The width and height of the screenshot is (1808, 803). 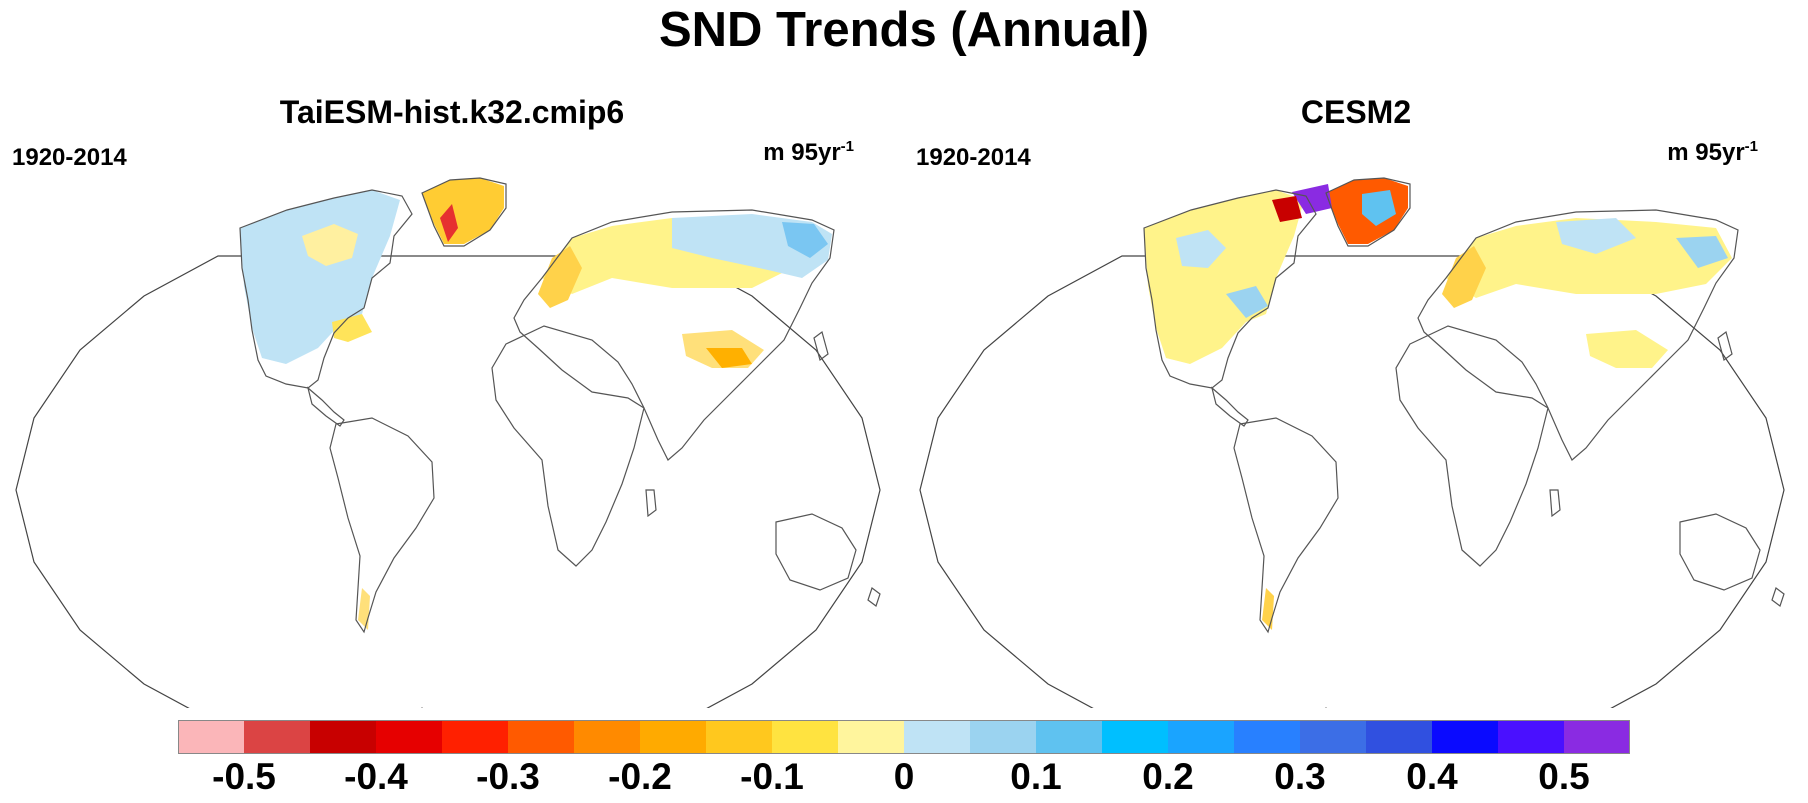 I want to click on snow-na-east, so click(x=352, y=328).